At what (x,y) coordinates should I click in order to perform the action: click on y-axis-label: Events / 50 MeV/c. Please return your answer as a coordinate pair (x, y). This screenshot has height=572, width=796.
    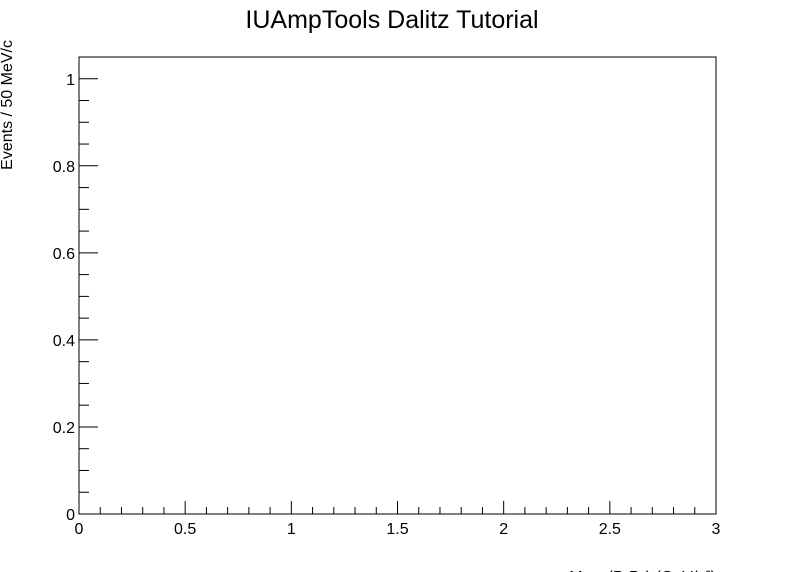
    Looking at the image, I should click on (8, 105).